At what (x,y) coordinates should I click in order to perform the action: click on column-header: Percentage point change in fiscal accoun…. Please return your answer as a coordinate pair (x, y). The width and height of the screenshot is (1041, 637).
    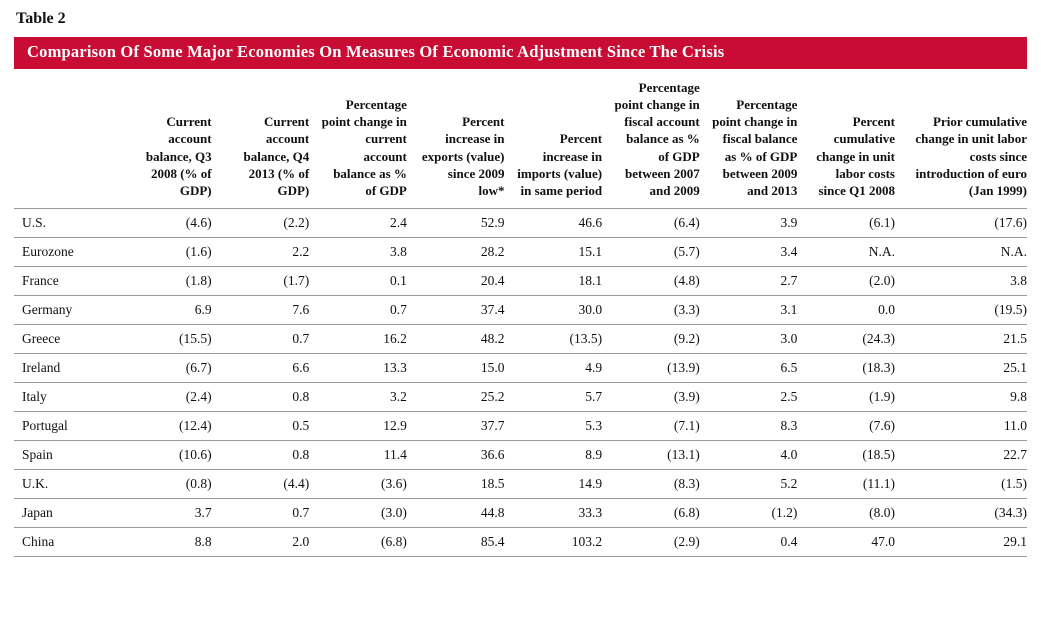
    Looking at the image, I should click on (657, 139).